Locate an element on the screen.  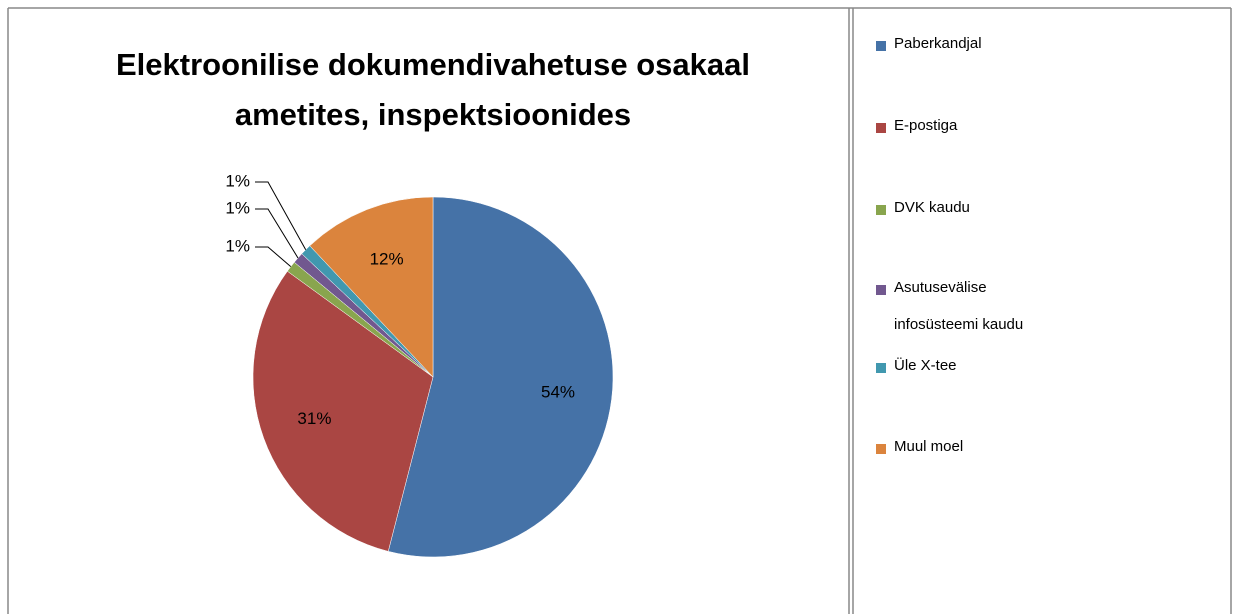
legend-item: Paberkandjal is located at coordinates (976, 48).